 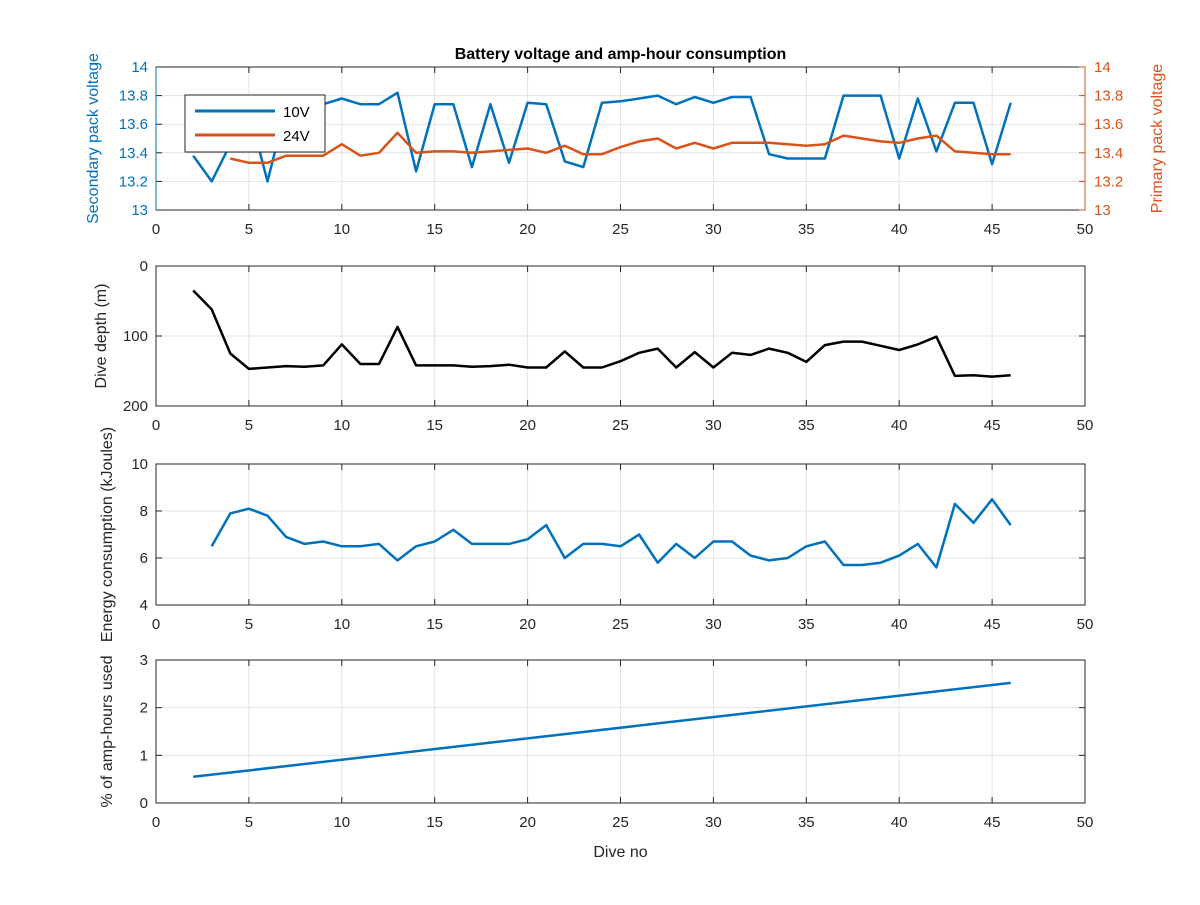 I want to click on y-tick-label: 13.2, so click(x=133, y=181).